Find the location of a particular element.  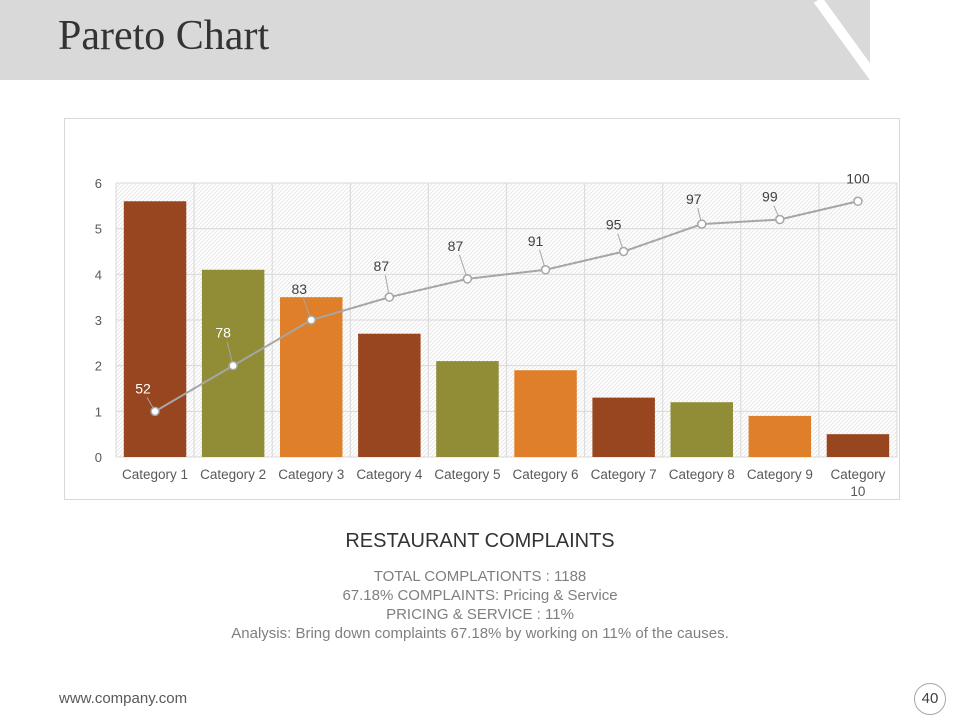

header-background is located at coordinates (435, 40).